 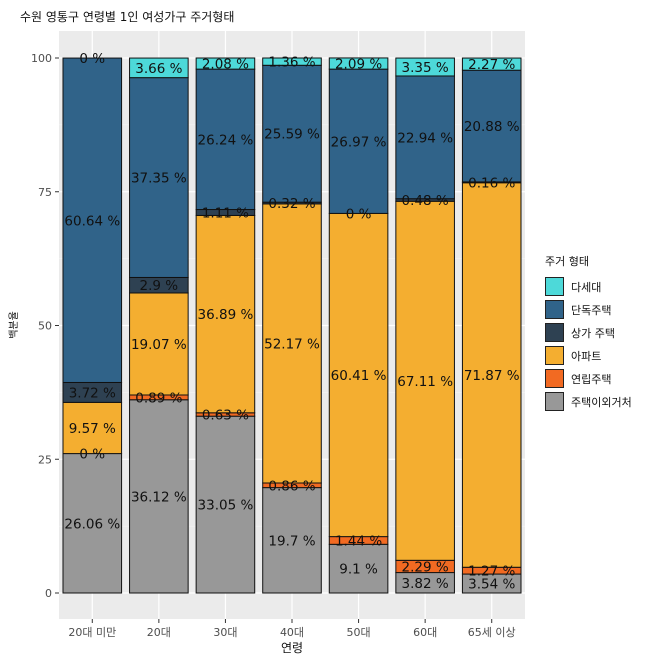 I want to click on data-label: 33.05 %, so click(x=226, y=506).